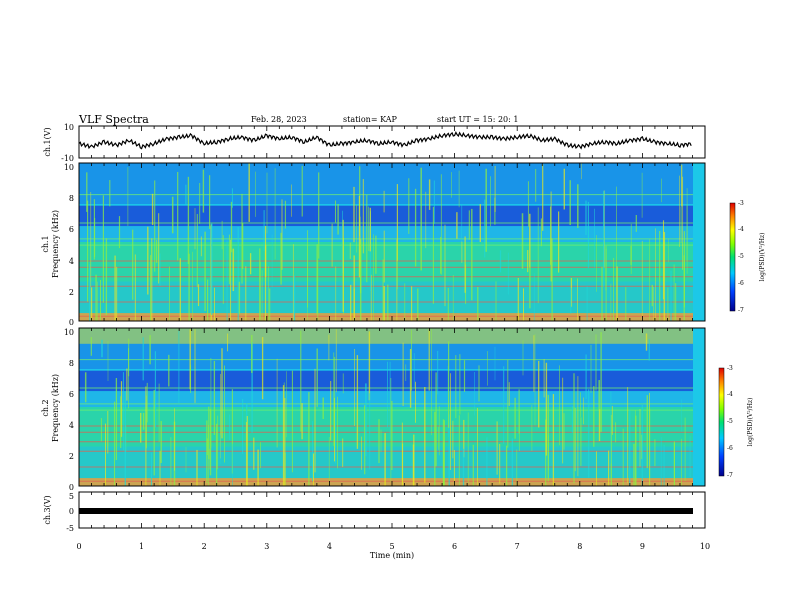  I want to click on station-label: station= KAP, so click(370, 119).